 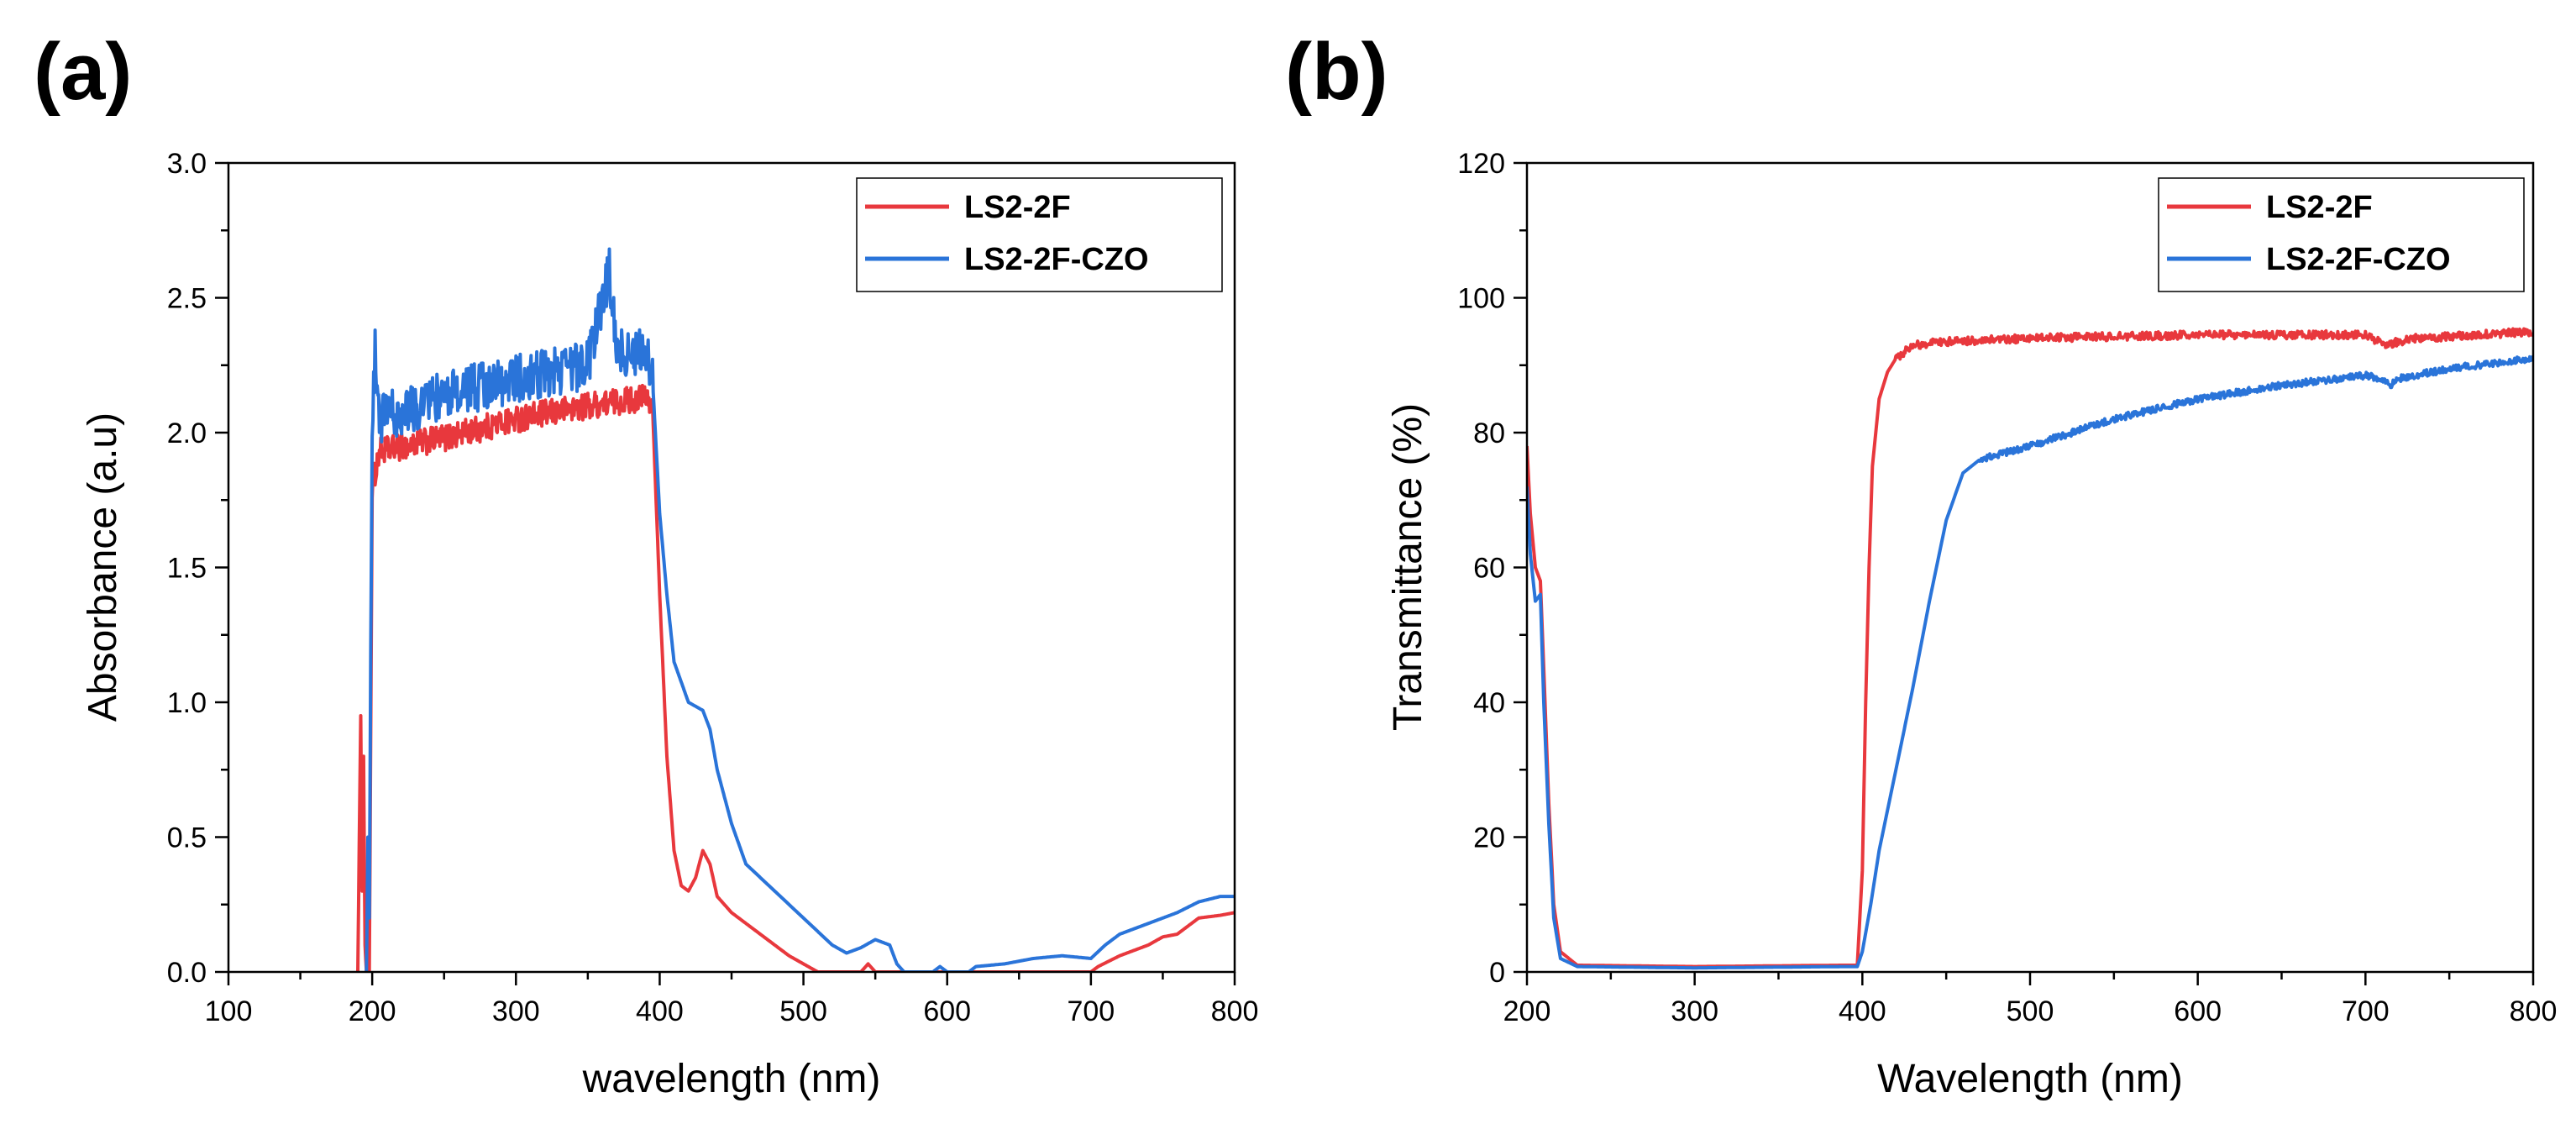 What do you see at coordinates (1017, 207) in the screenshot?
I see `legend-label-a-ls2-2f: LS2-2F` at bounding box center [1017, 207].